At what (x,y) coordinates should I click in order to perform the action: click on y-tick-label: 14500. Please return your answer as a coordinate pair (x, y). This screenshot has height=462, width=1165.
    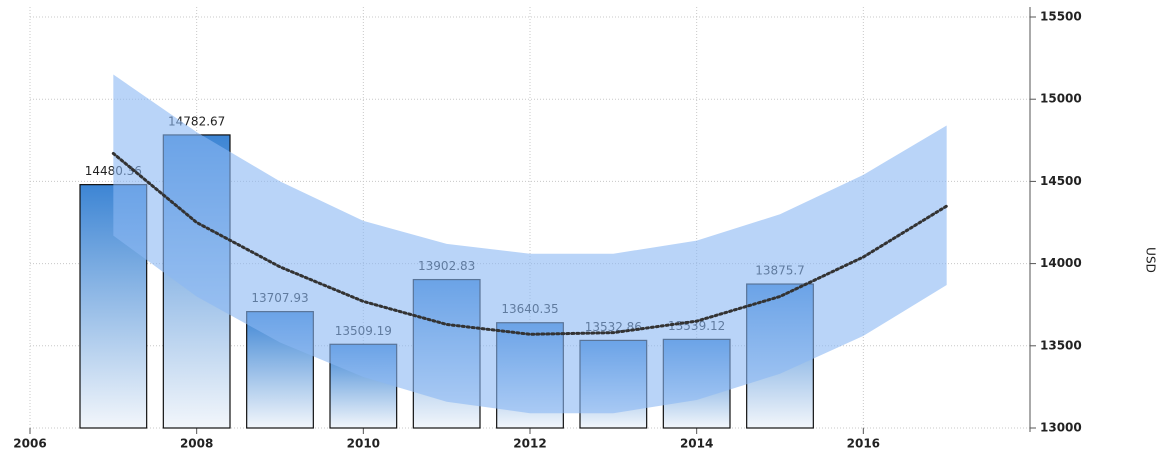
    Looking at the image, I should click on (1061, 181).